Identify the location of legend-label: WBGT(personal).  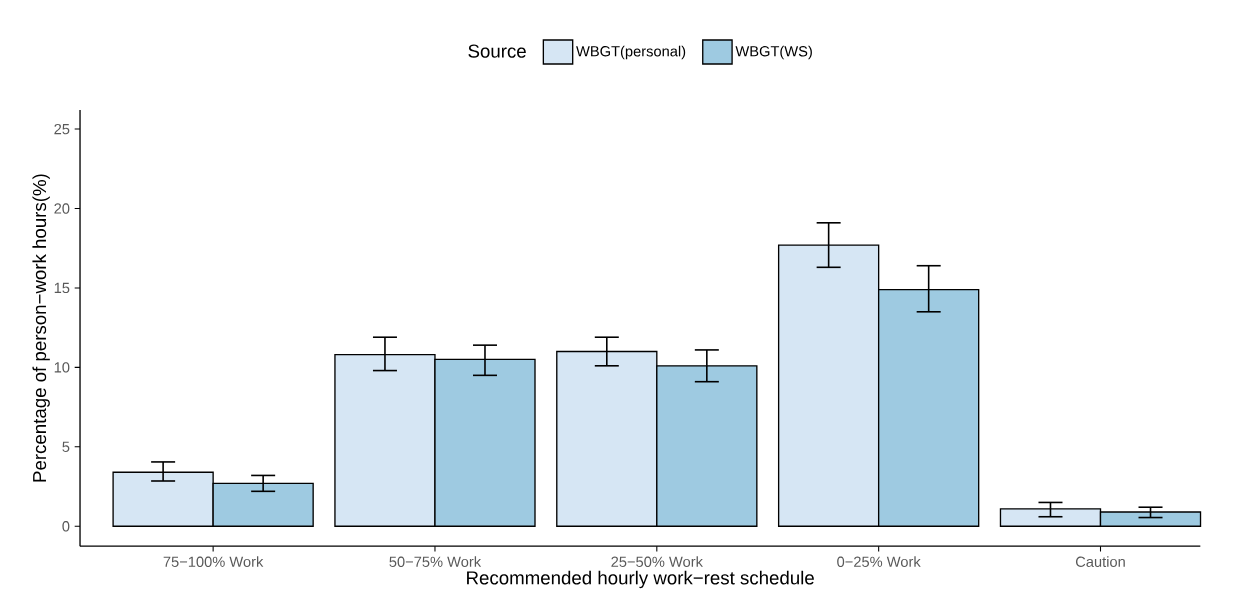
(631, 52).